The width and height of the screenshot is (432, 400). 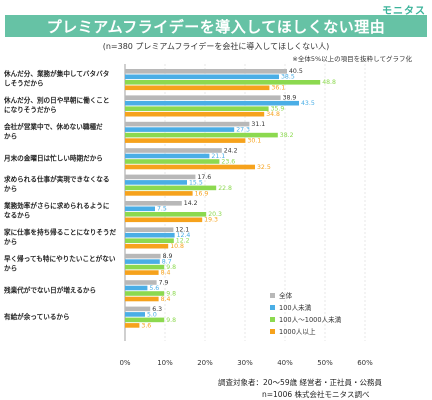 What do you see at coordinates (184, 235) in the screenshot?
I see `data-label: 12.4` at bounding box center [184, 235].